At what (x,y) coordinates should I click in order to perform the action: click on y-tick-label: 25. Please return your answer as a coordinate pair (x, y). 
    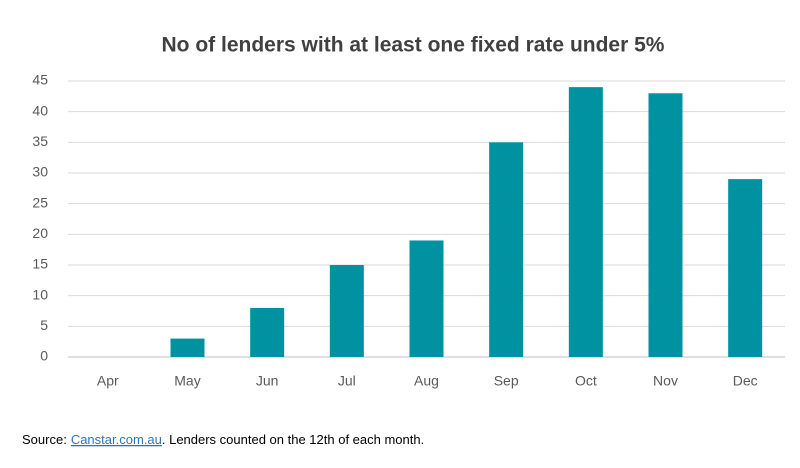
    Looking at the image, I should click on (40, 202).